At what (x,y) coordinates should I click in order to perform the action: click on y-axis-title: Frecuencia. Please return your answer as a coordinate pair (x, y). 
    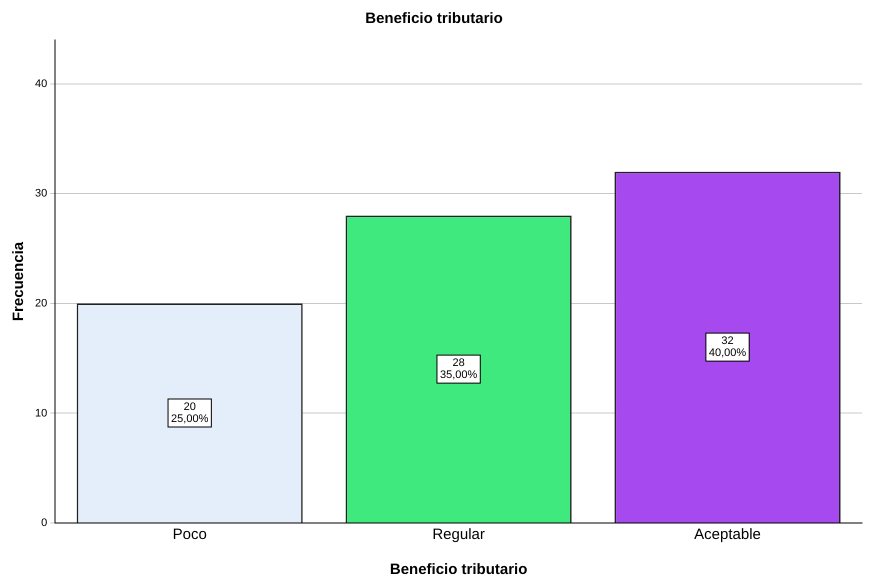
    Looking at the image, I should click on (19, 281).